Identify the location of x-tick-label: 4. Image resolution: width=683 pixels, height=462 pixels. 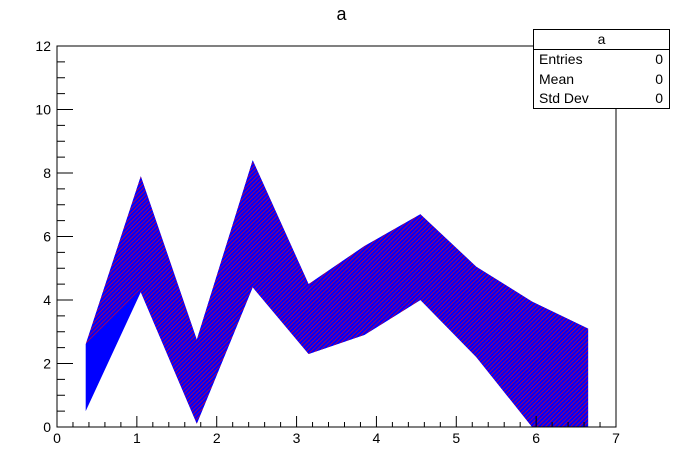
(377, 438).